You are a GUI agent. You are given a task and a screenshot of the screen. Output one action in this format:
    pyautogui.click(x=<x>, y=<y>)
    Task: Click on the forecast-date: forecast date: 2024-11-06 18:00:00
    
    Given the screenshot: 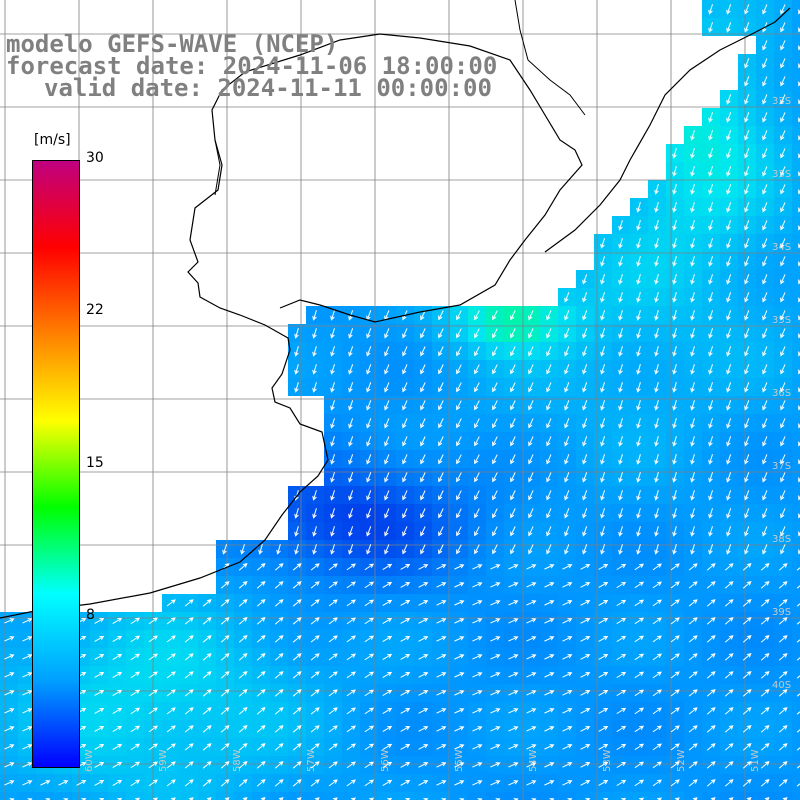 What is the action you would take?
    pyautogui.click(x=252, y=66)
    